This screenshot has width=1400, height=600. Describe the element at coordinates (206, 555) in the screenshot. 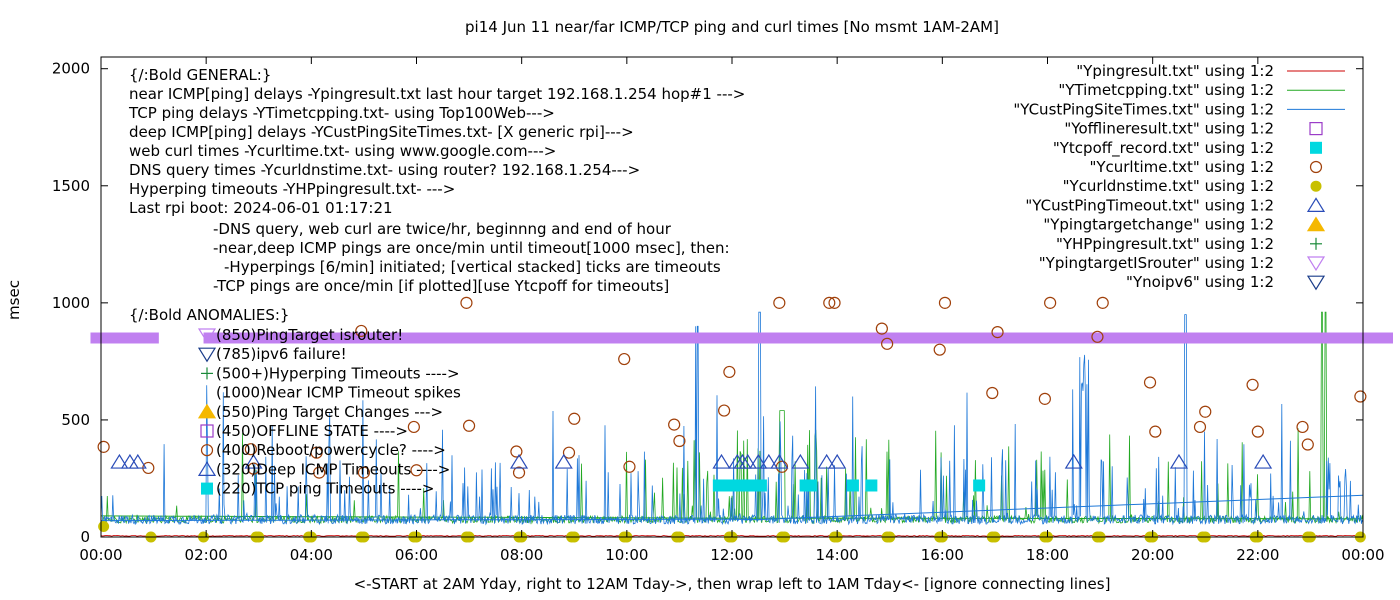

I see `x-tick-label: 02:00` at that location.